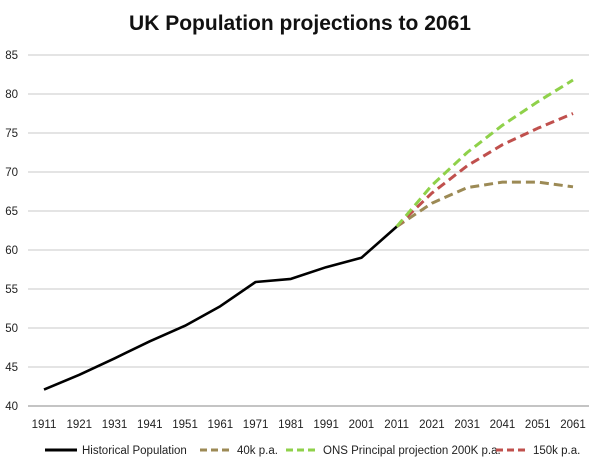 This screenshot has height=471, width=601. Describe the element at coordinates (538, 425) in the screenshot. I see `x-tick-label: 2051` at that location.